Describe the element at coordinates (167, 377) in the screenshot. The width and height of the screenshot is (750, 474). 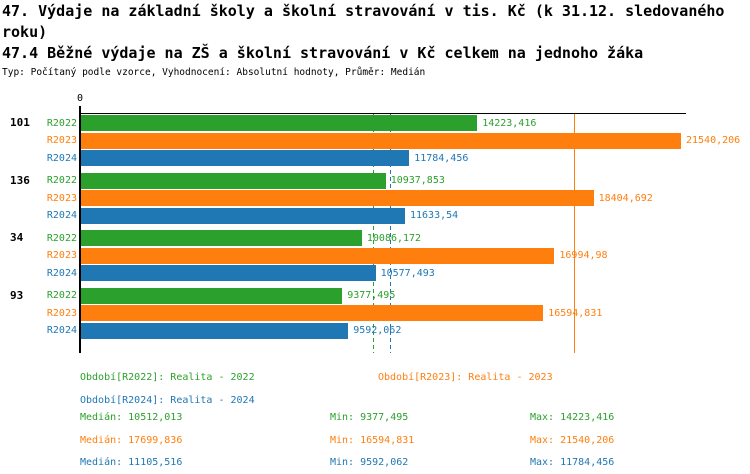
I see `legend-item-r2022: Období[R2022]: Realita - 2022` at that location.